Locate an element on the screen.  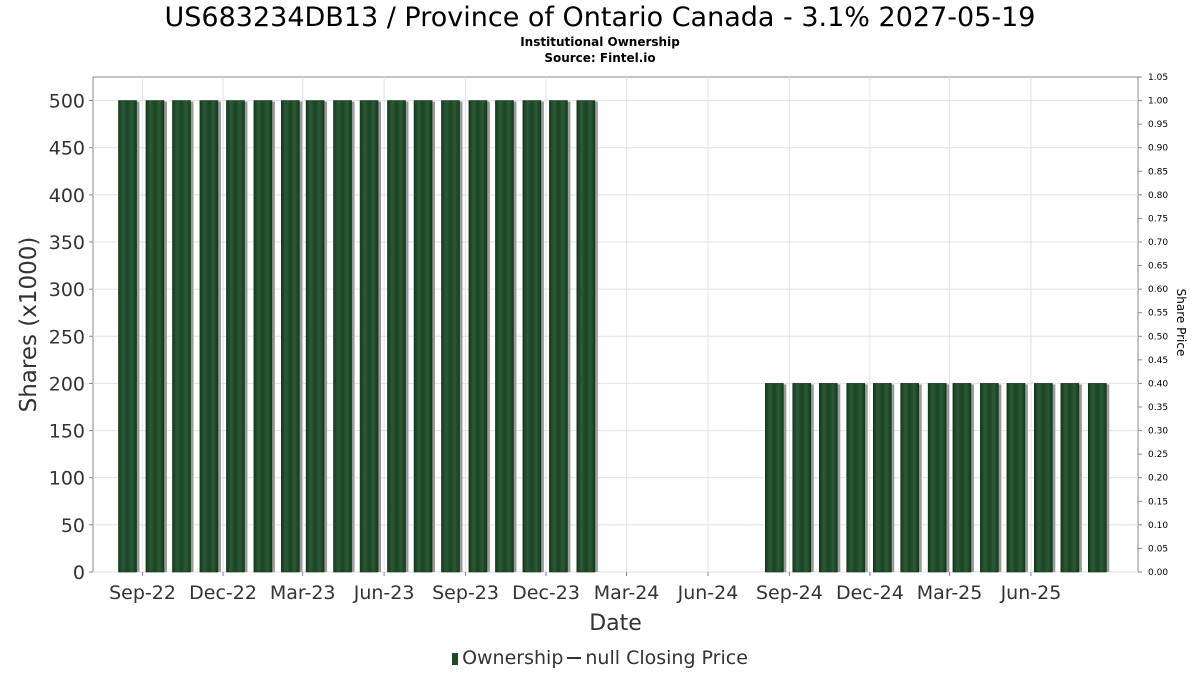
y2-tick-label: 0.75 is located at coordinates (1158, 219).